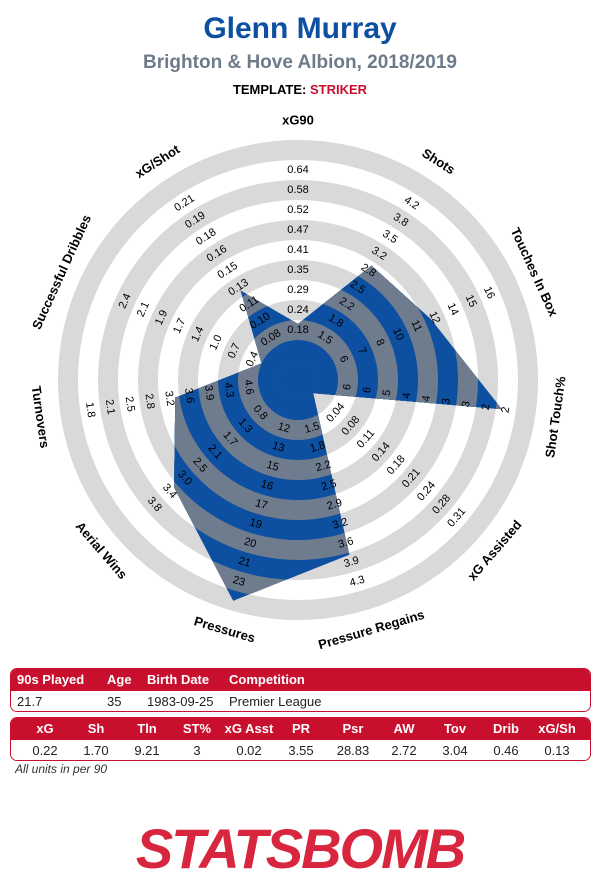 The width and height of the screenshot is (600, 881). I want to click on tick-label-6-7: 21, so click(244, 562).